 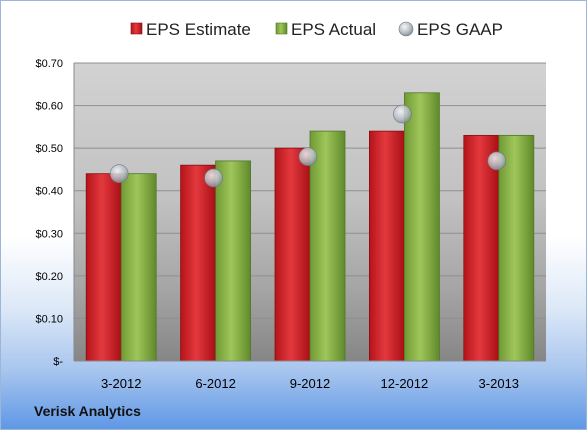 I want to click on company-name: Verisk Analytics, so click(x=87, y=411).